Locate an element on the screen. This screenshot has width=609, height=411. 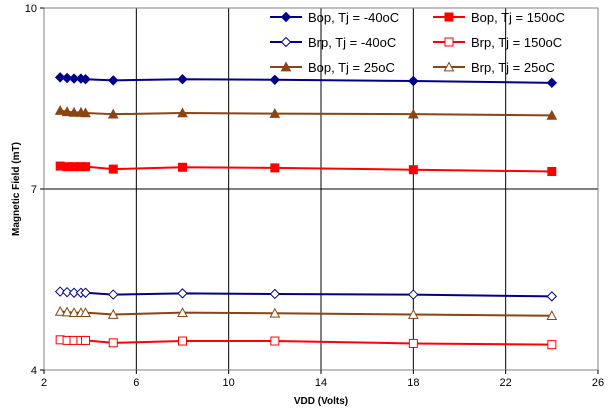
legend-item: Brp, Tj = 150oC is located at coordinates (497, 42).